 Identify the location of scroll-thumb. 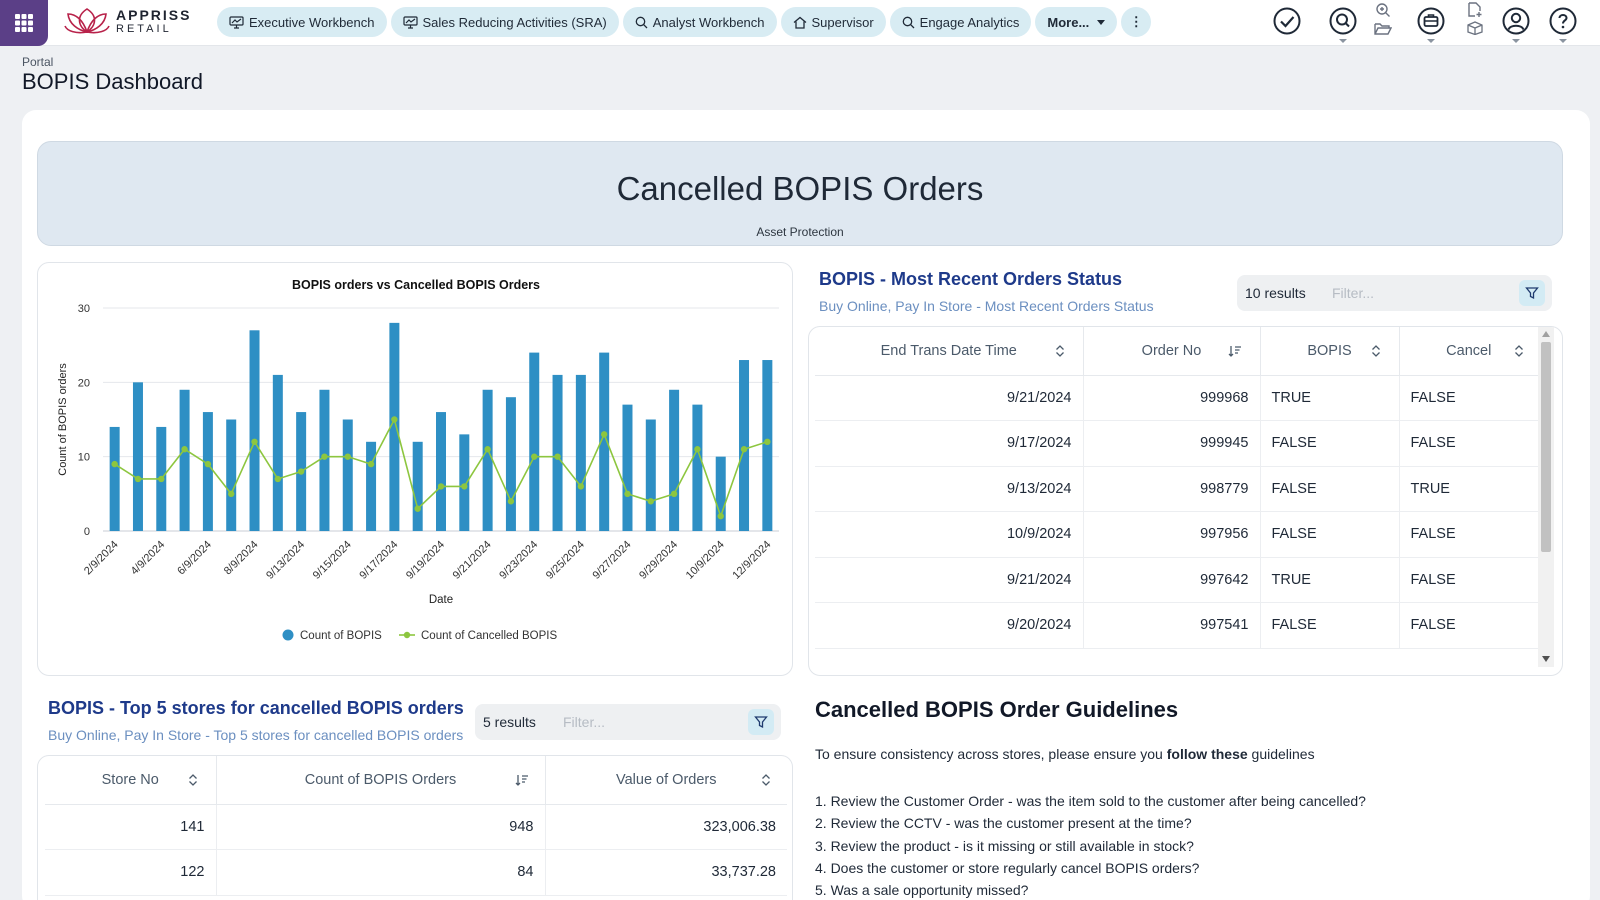
(1546, 447).